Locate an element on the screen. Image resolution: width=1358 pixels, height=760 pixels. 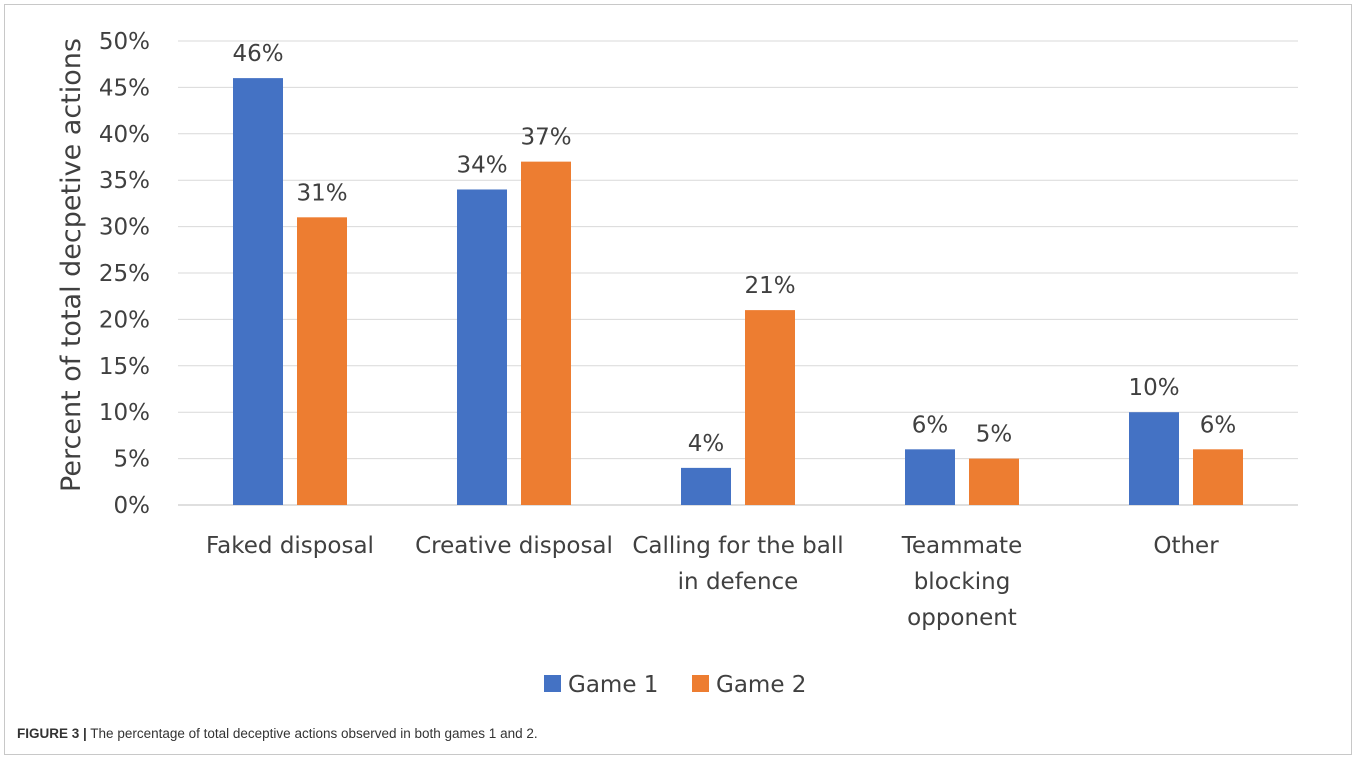
data-label: 34% is located at coordinates (481, 165).